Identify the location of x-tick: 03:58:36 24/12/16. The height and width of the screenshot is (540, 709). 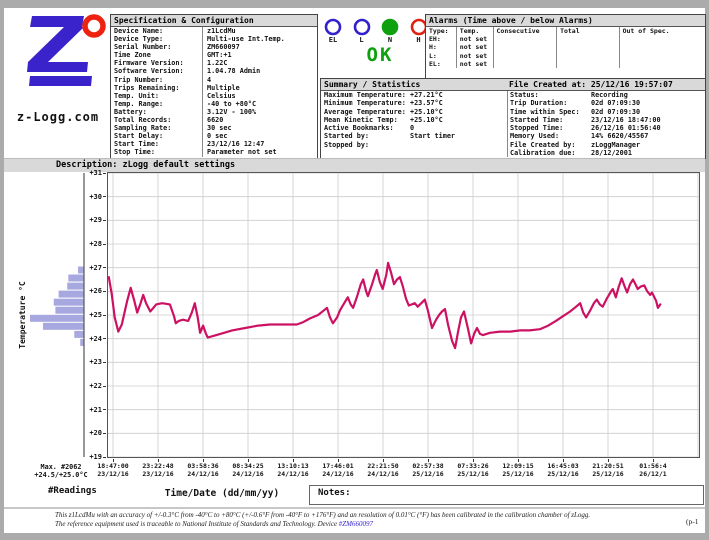
(203, 468).